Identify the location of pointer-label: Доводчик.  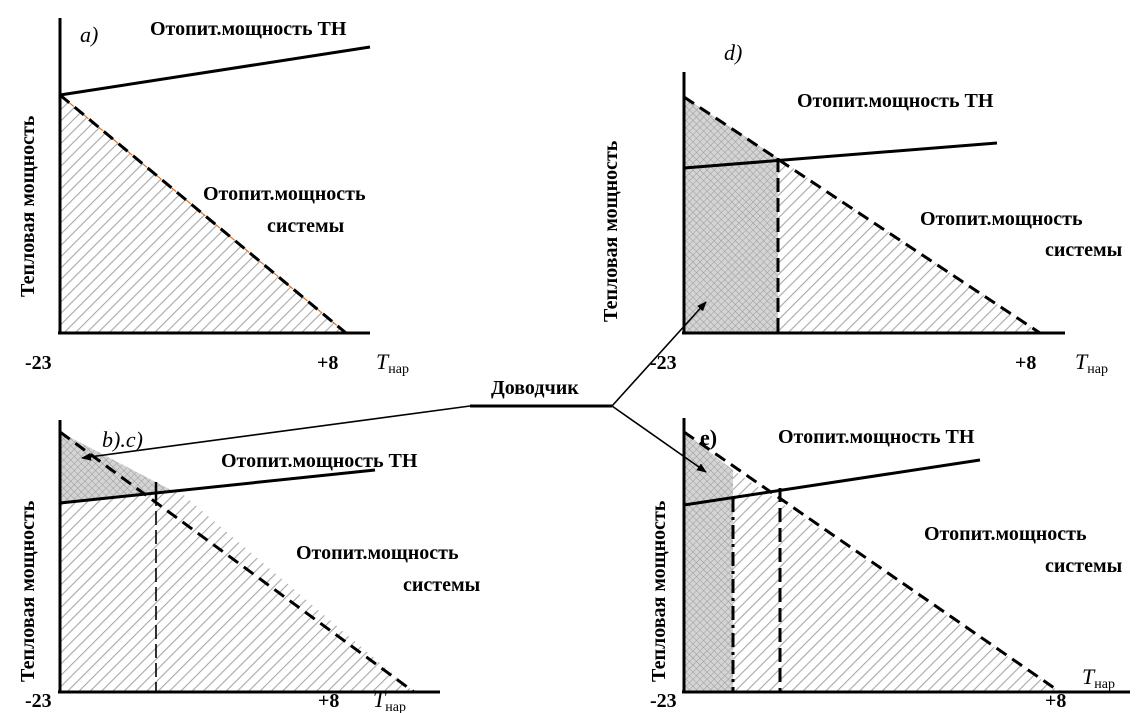
(535, 388).